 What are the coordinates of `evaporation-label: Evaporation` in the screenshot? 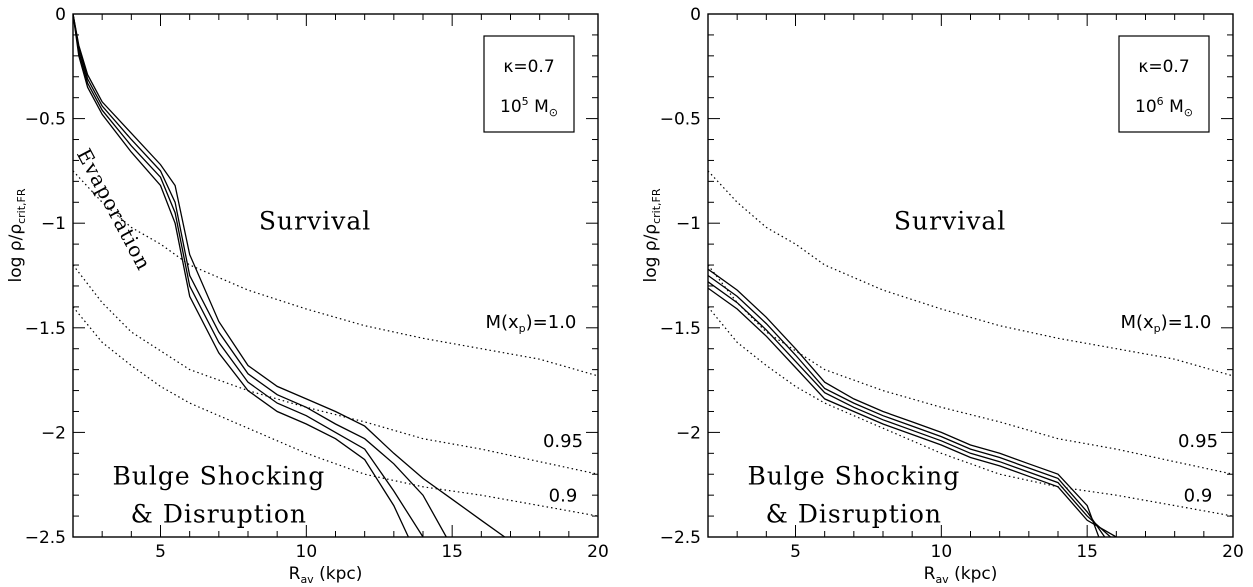 It's located at (114, 209).